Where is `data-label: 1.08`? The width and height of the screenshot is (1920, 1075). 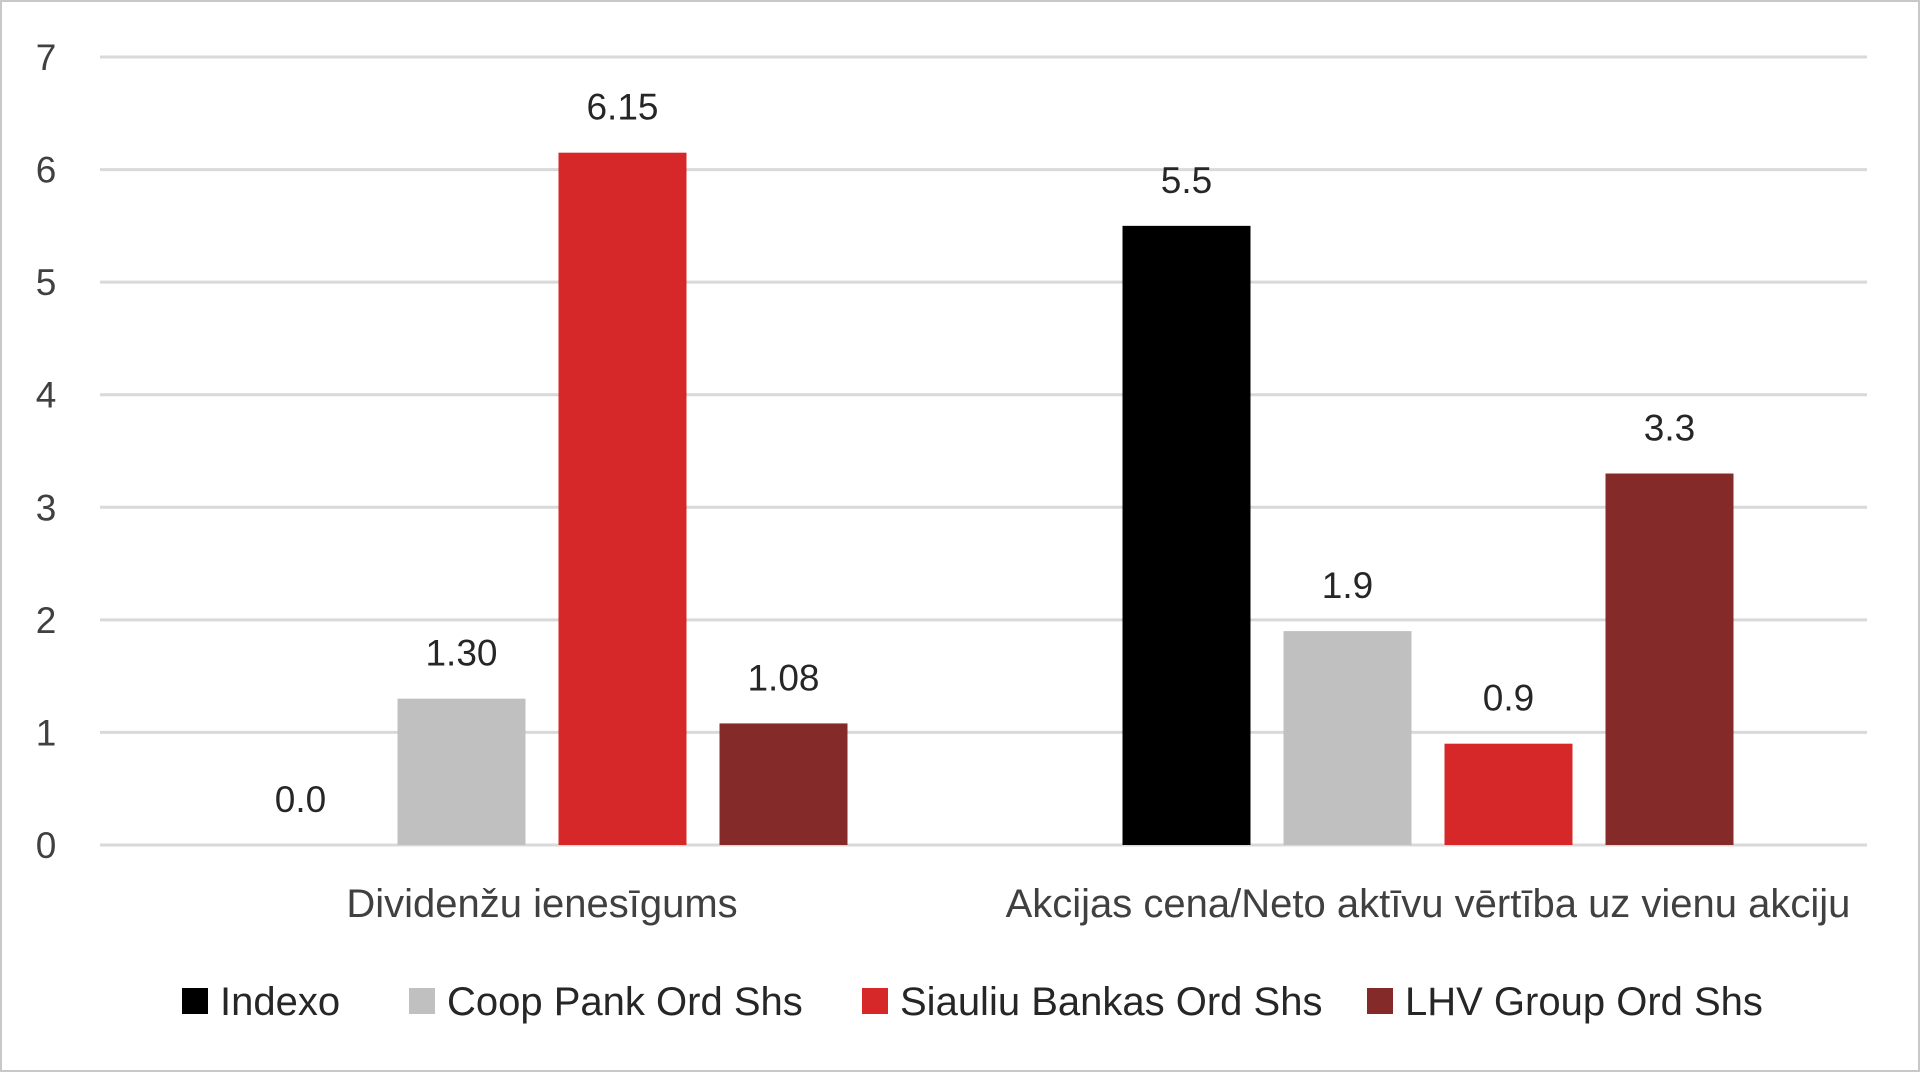
data-label: 1.08 is located at coordinates (783, 677).